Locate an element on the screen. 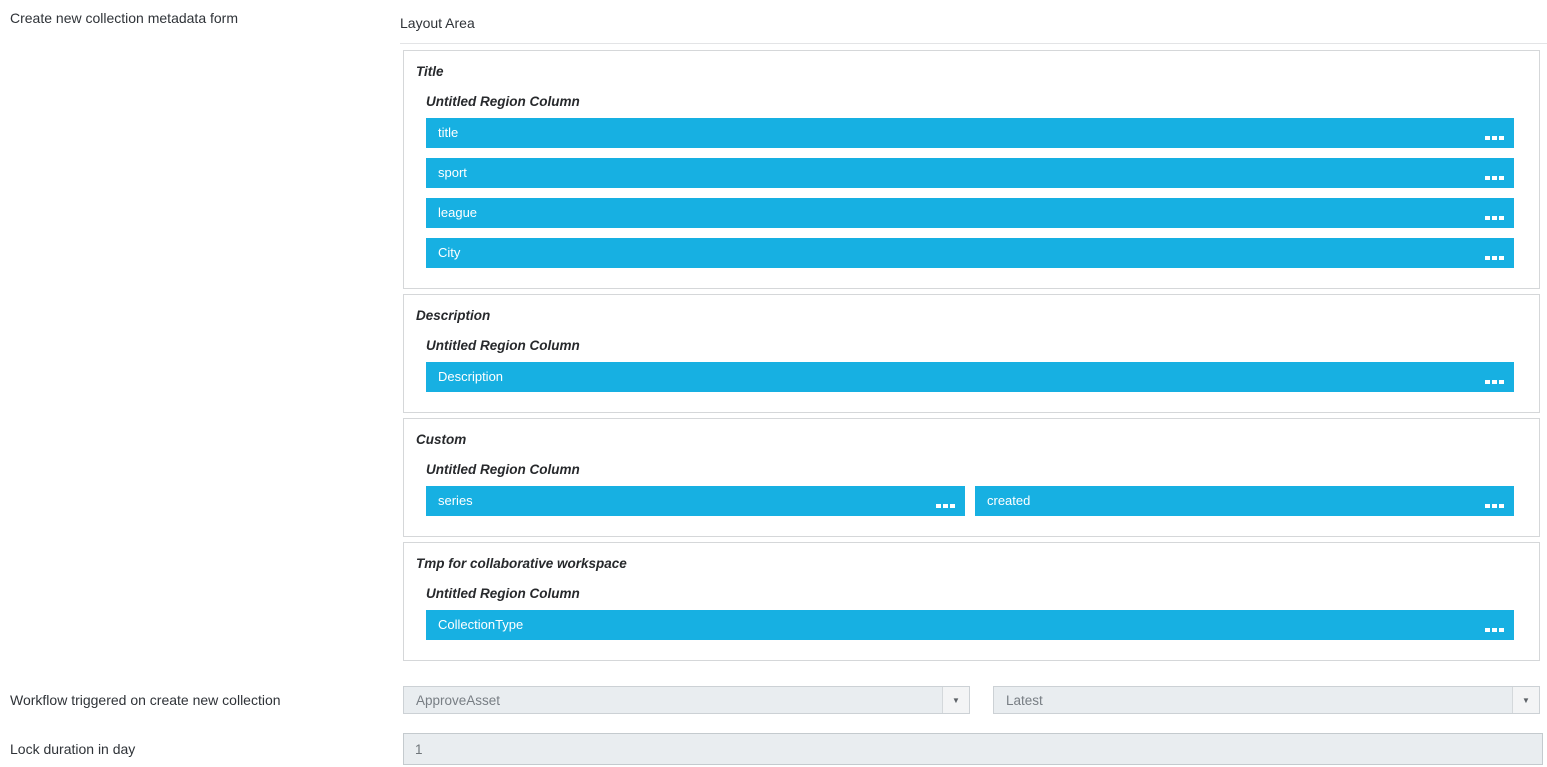 Image resolution: width=1547 pixels, height=767 pixels. field-bar: sport is located at coordinates (970, 173).